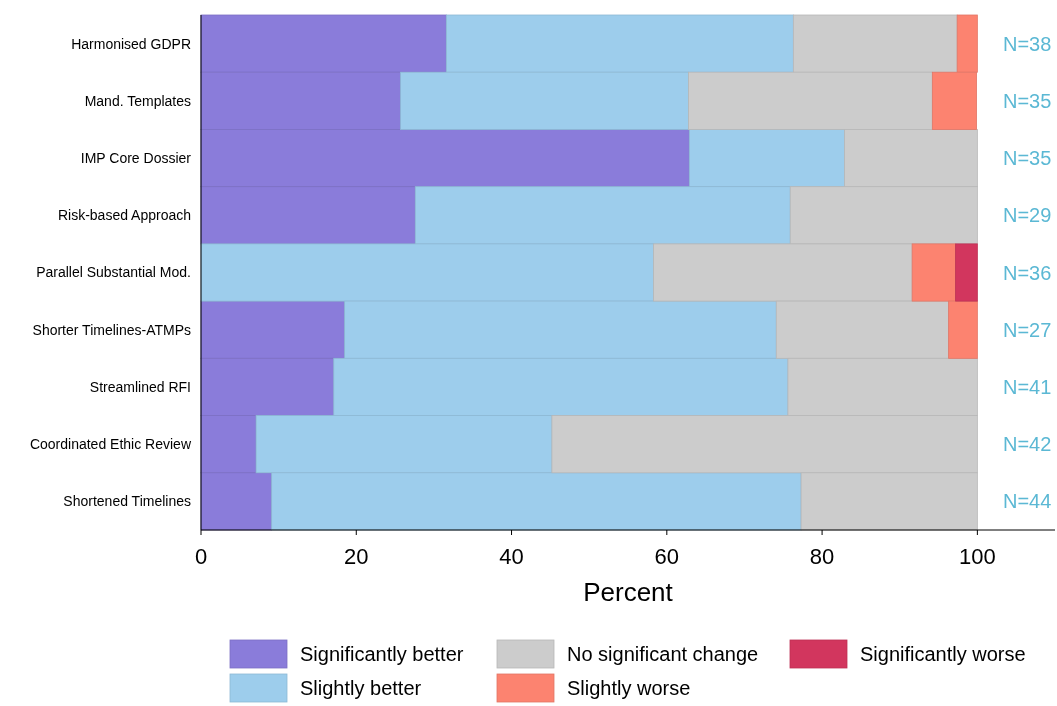 The height and width of the screenshot is (706, 1057). I want to click on annotation: N=36, so click(1027, 272).